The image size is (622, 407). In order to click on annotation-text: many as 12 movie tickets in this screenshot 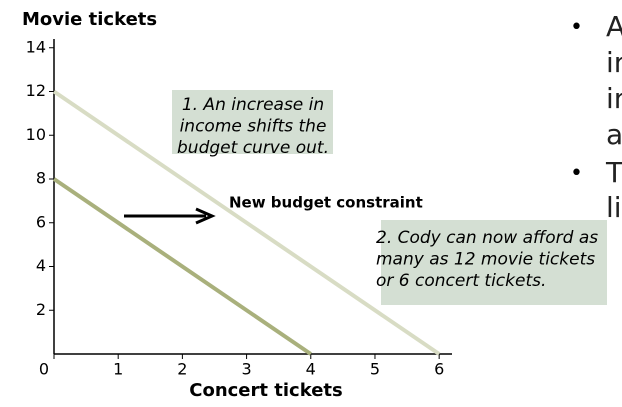, I will do `click(485, 260)`.